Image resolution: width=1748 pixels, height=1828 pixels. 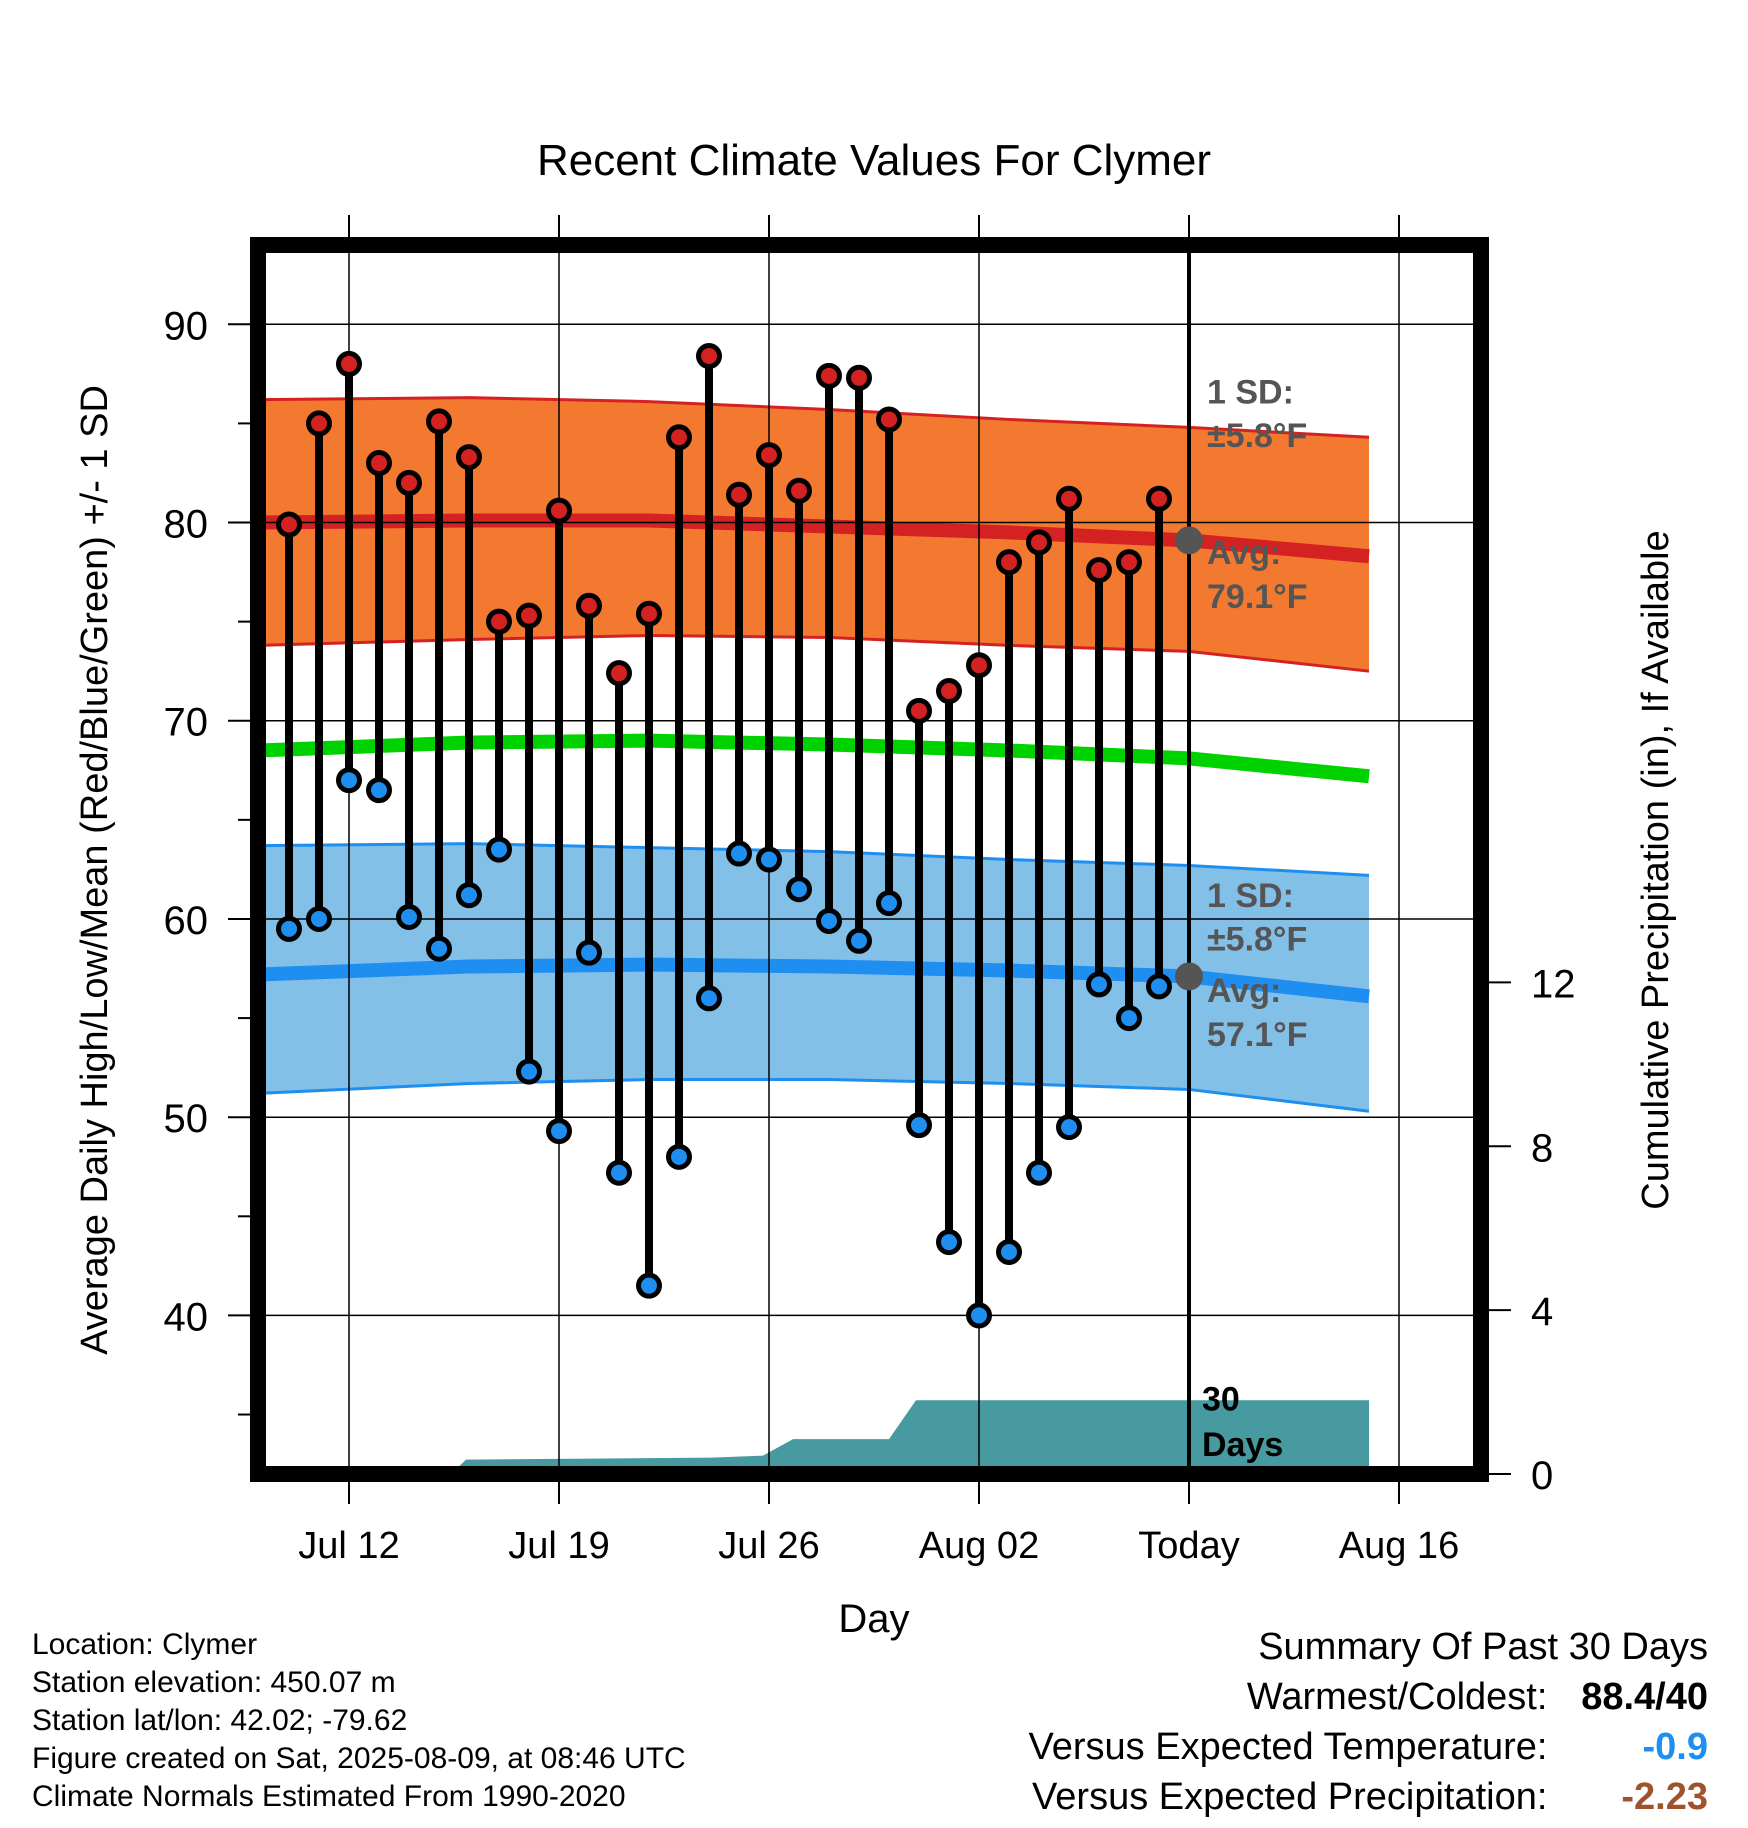 I want to click on y2-tick-label: 12, so click(x=1553, y=984).